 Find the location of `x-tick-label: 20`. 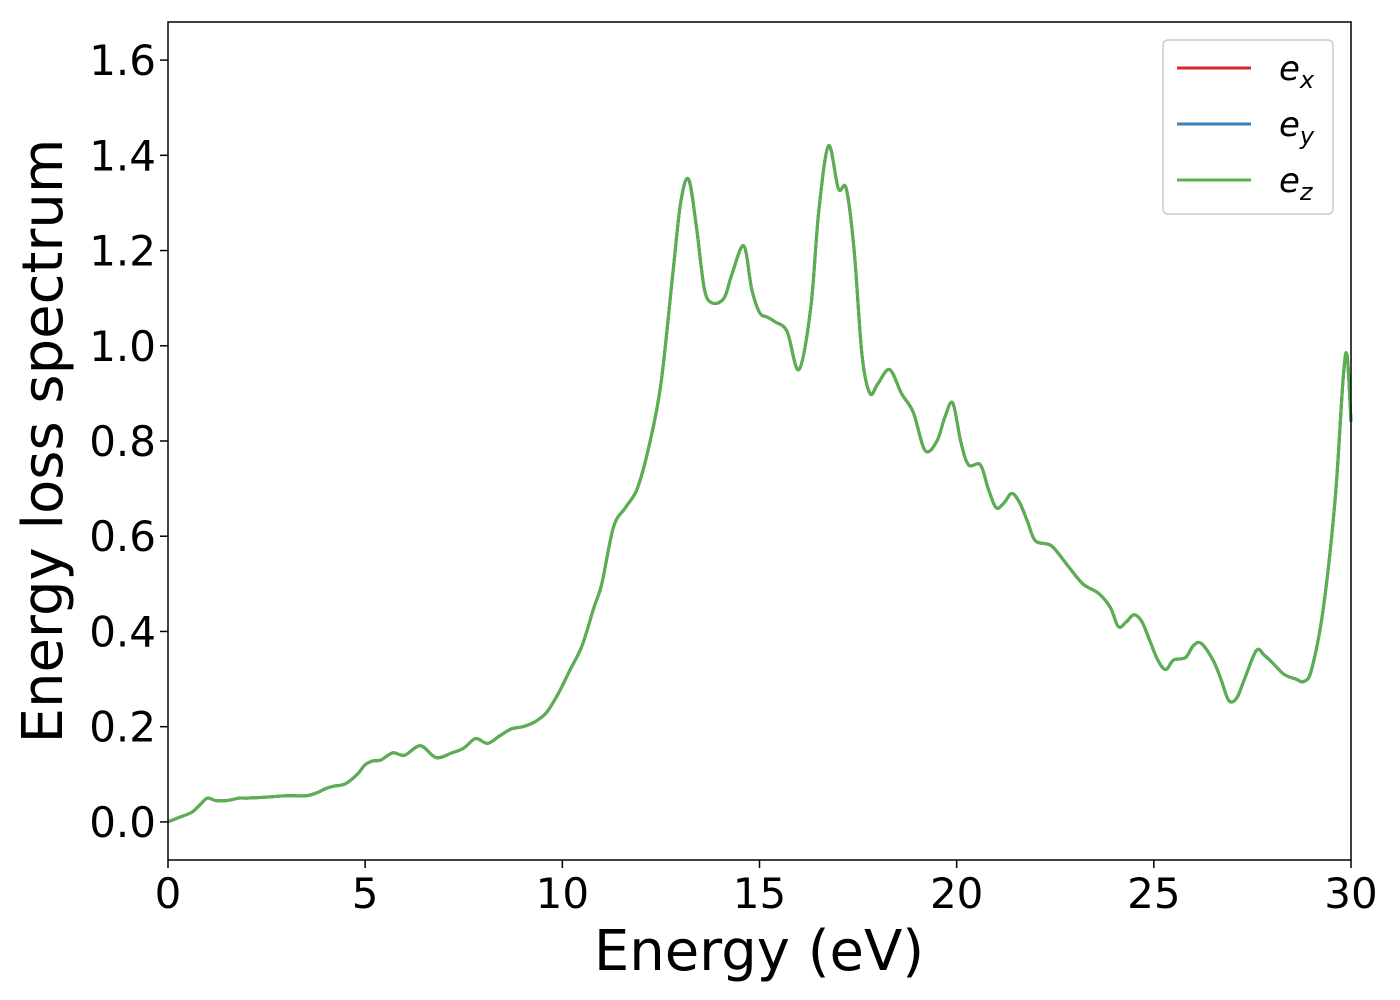

x-tick-label: 20 is located at coordinates (956, 893).